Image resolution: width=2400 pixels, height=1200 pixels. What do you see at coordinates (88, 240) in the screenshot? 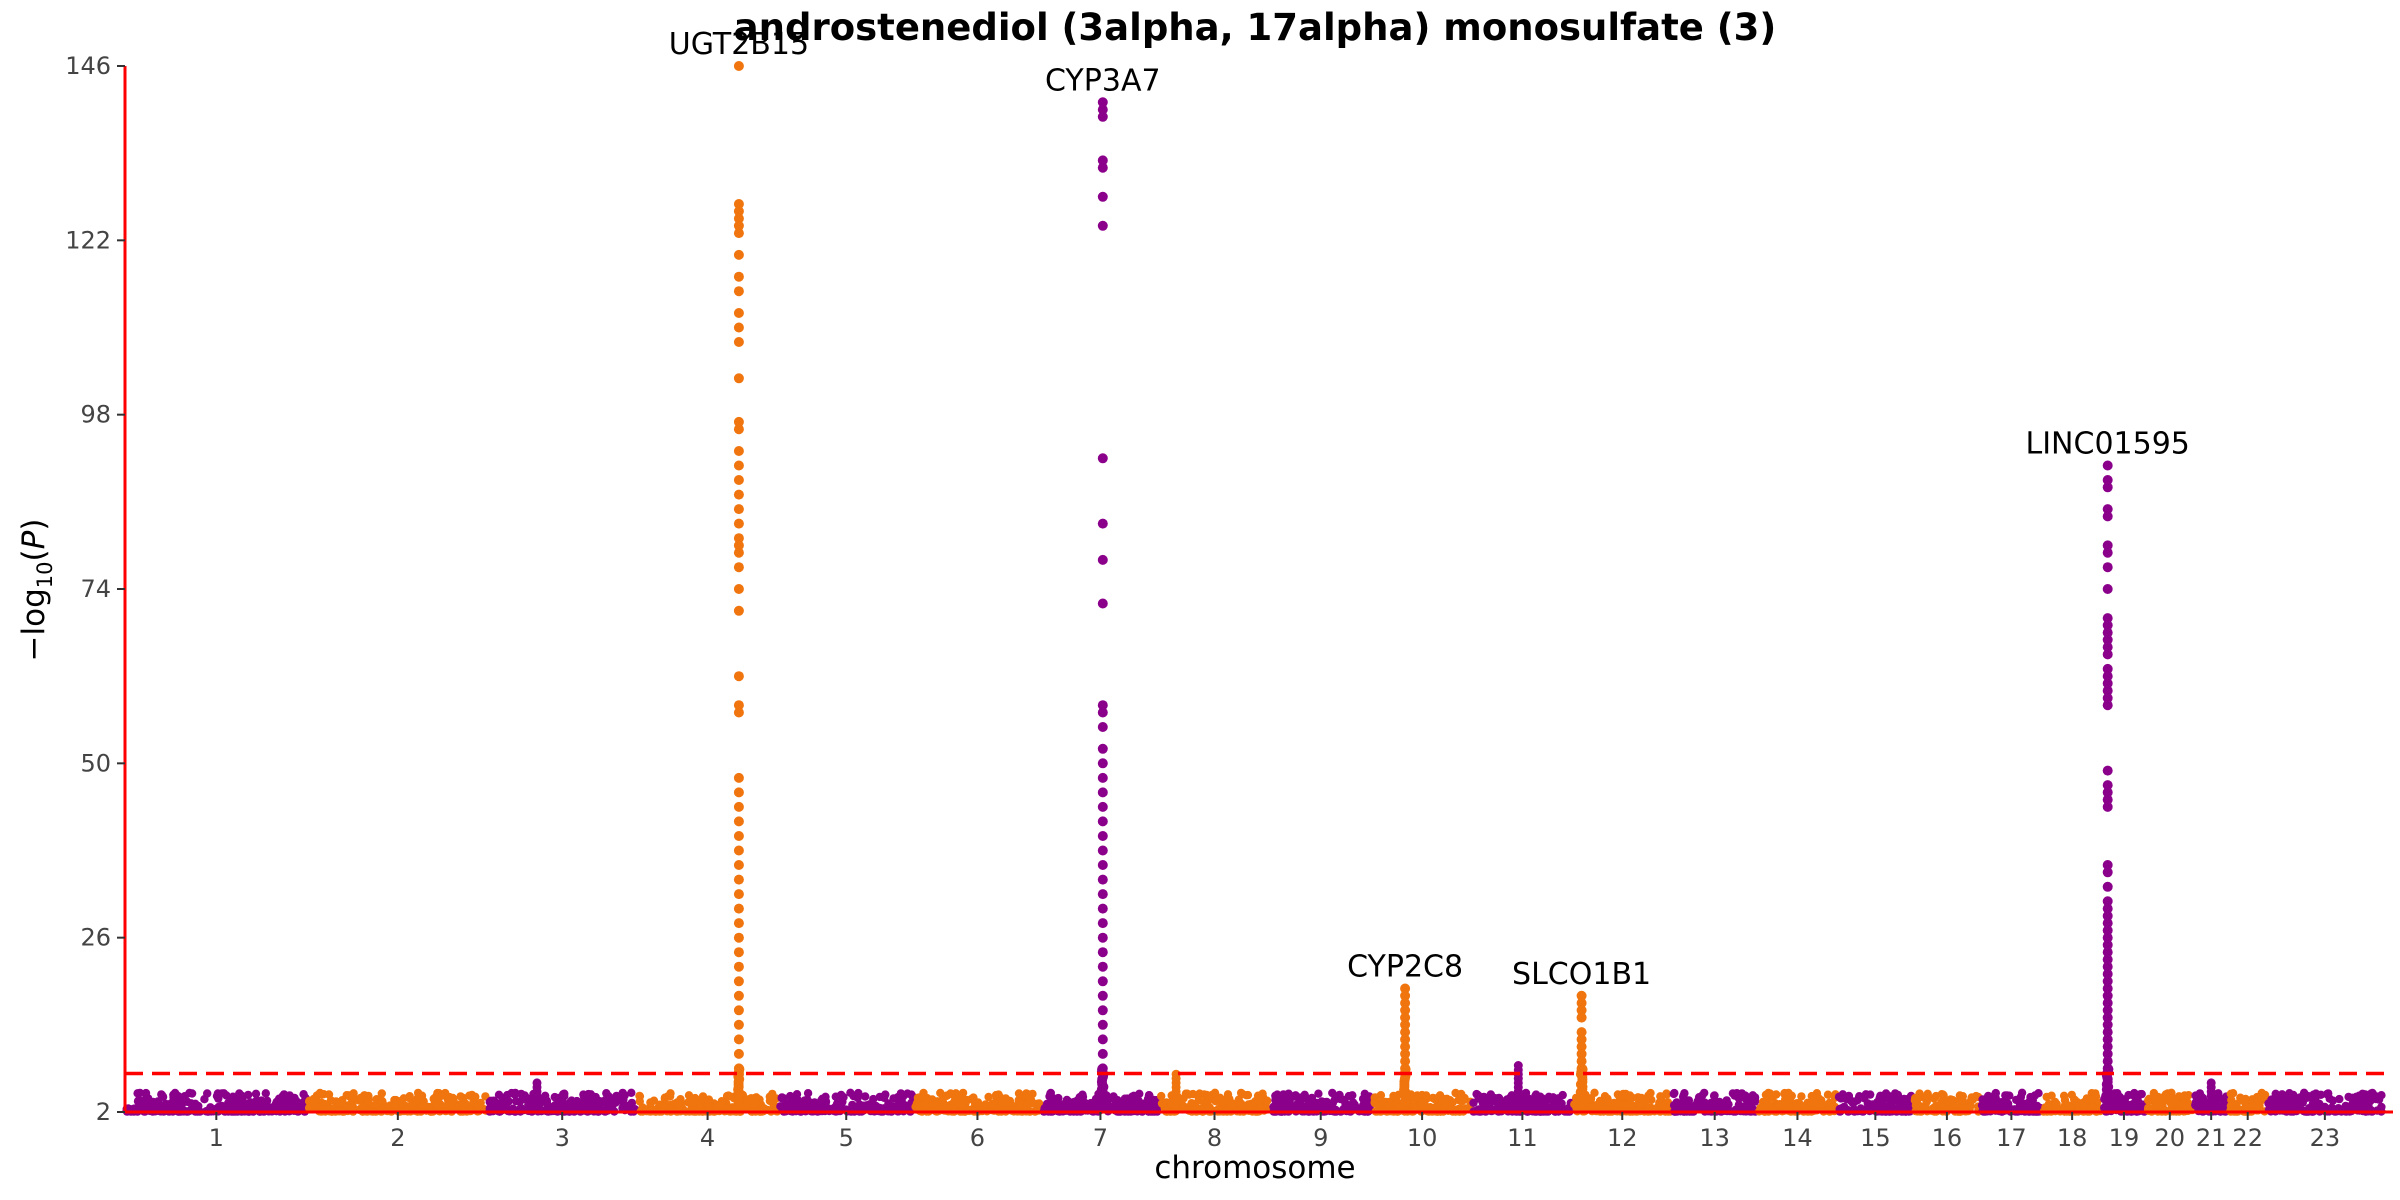
I see `y-tick-label: 122` at bounding box center [88, 240].